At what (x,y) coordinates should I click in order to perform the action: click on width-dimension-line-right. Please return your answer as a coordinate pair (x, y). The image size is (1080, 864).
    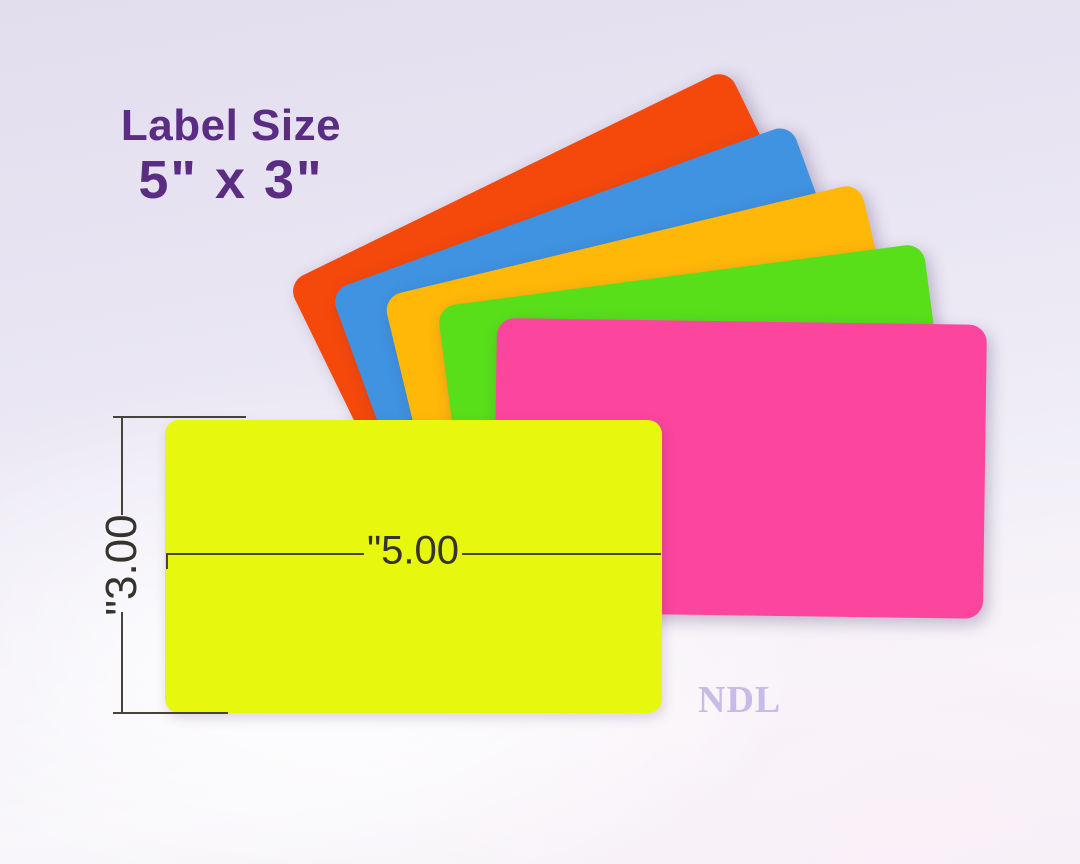
    Looking at the image, I should click on (561, 554).